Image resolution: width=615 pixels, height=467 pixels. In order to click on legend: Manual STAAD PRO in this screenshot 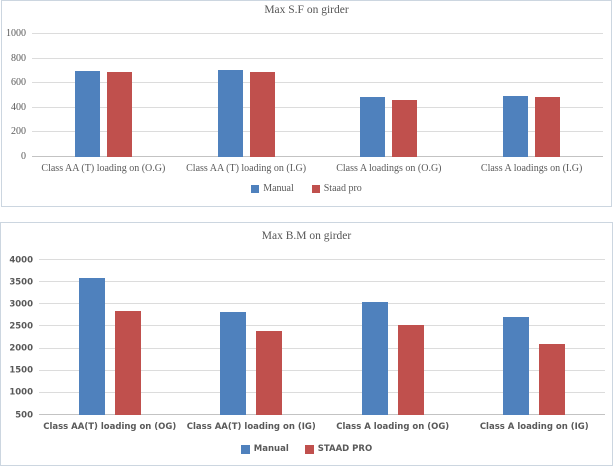, I will do `click(306, 449)`.